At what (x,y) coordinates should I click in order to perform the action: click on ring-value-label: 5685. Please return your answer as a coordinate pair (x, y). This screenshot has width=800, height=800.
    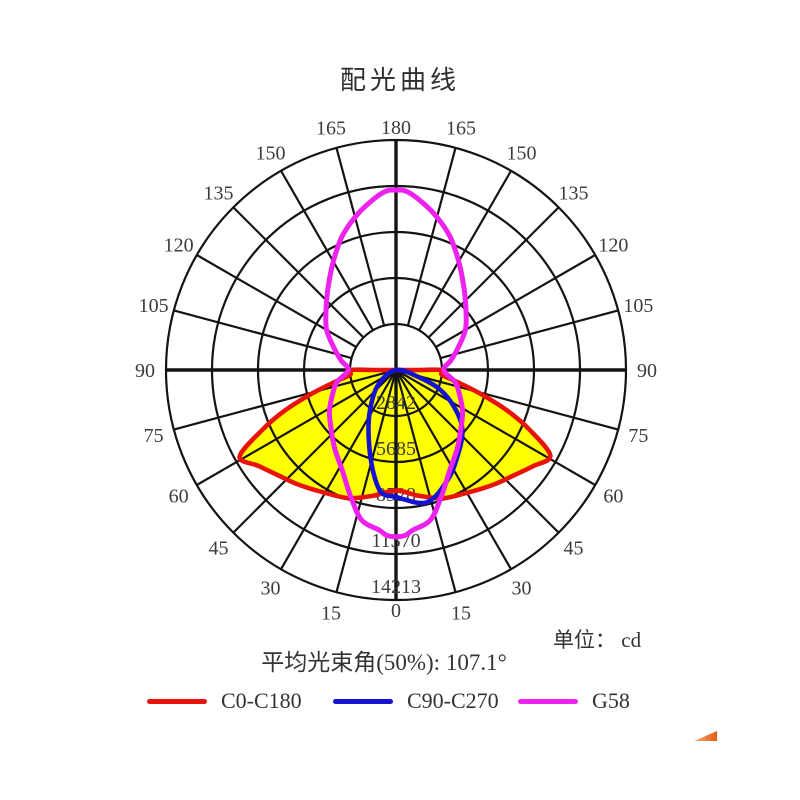
    Looking at the image, I should click on (396, 449).